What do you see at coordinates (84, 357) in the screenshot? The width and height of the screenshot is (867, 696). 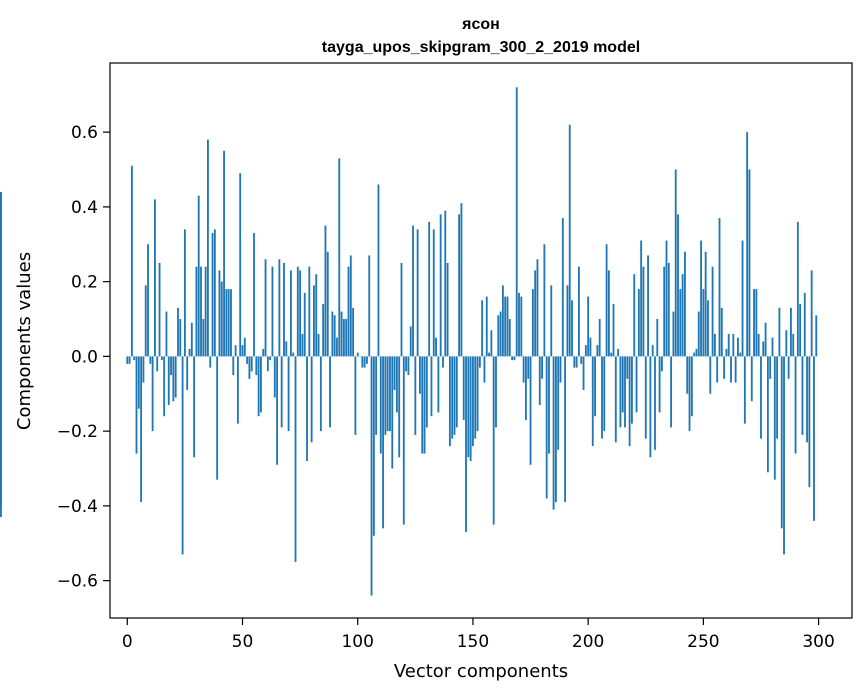 I see `y-tick-label: 0.0` at bounding box center [84, 357].